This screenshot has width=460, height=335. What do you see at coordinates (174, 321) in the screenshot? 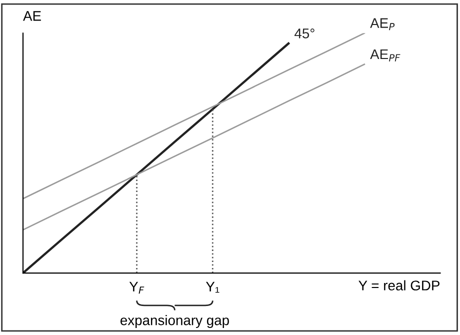
I see `text: expansionary gap` at bounding box center [174, 321].